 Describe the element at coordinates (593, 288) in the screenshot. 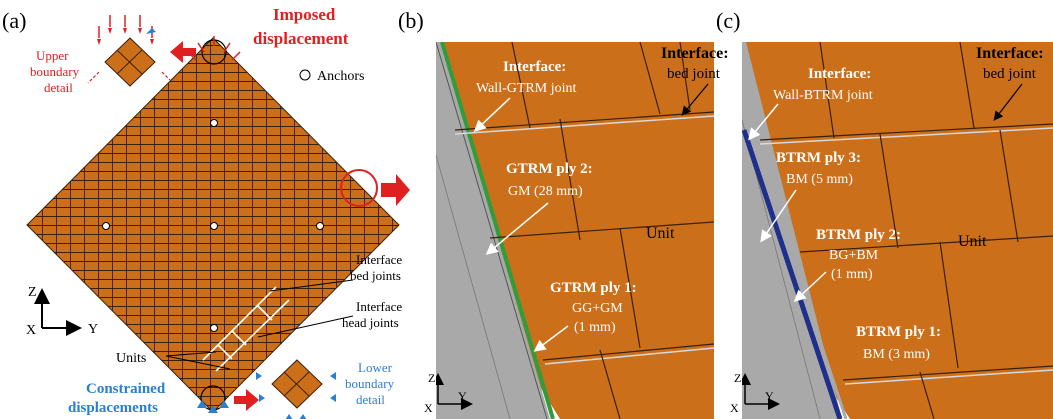

I see `b-ply1-title: GTRM ply 1:` at that location.